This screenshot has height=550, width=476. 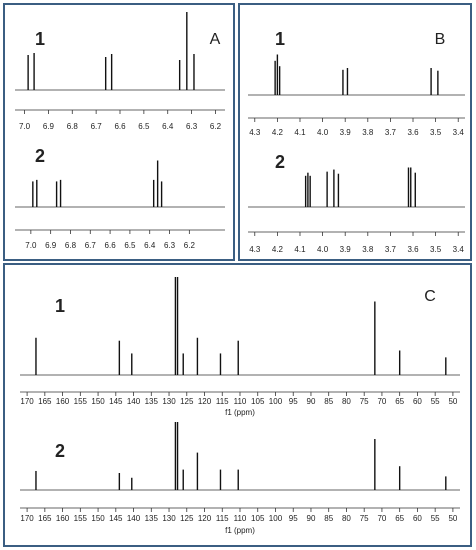 I want to click on panel-label: C, so click(x=430, y=296).